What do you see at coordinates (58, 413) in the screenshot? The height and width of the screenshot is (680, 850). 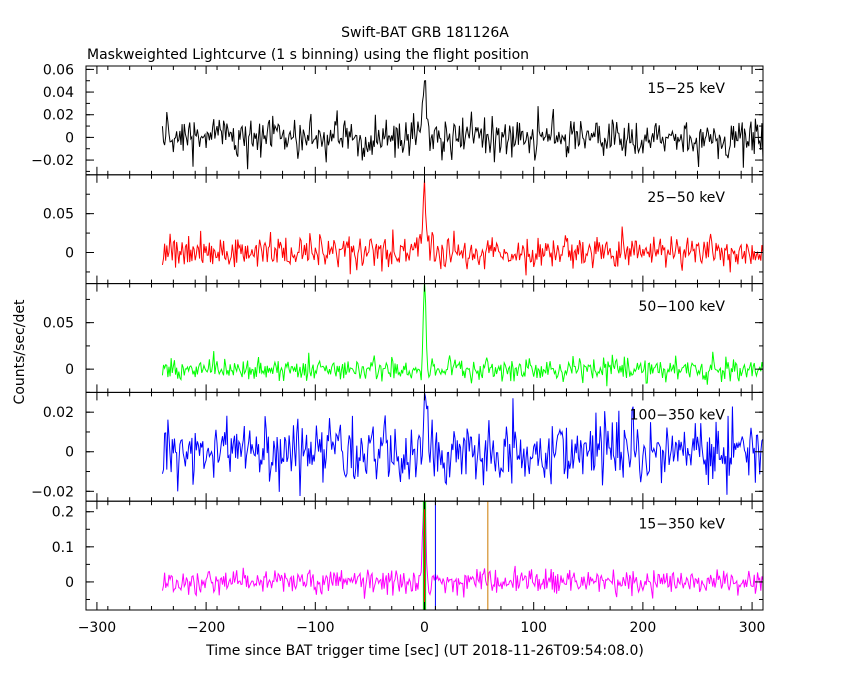 I see `panel-4-ytick-label: 0.02` at bounding box center [58, 413].